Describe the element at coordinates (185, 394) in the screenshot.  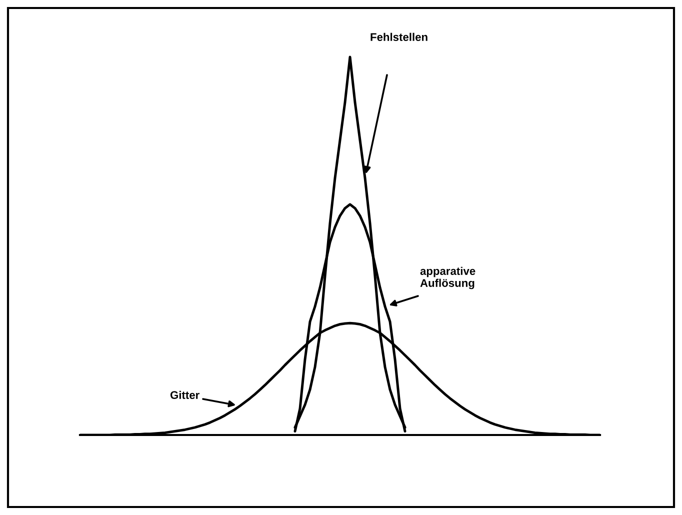
I see `legend-label: Gitter` at that location.